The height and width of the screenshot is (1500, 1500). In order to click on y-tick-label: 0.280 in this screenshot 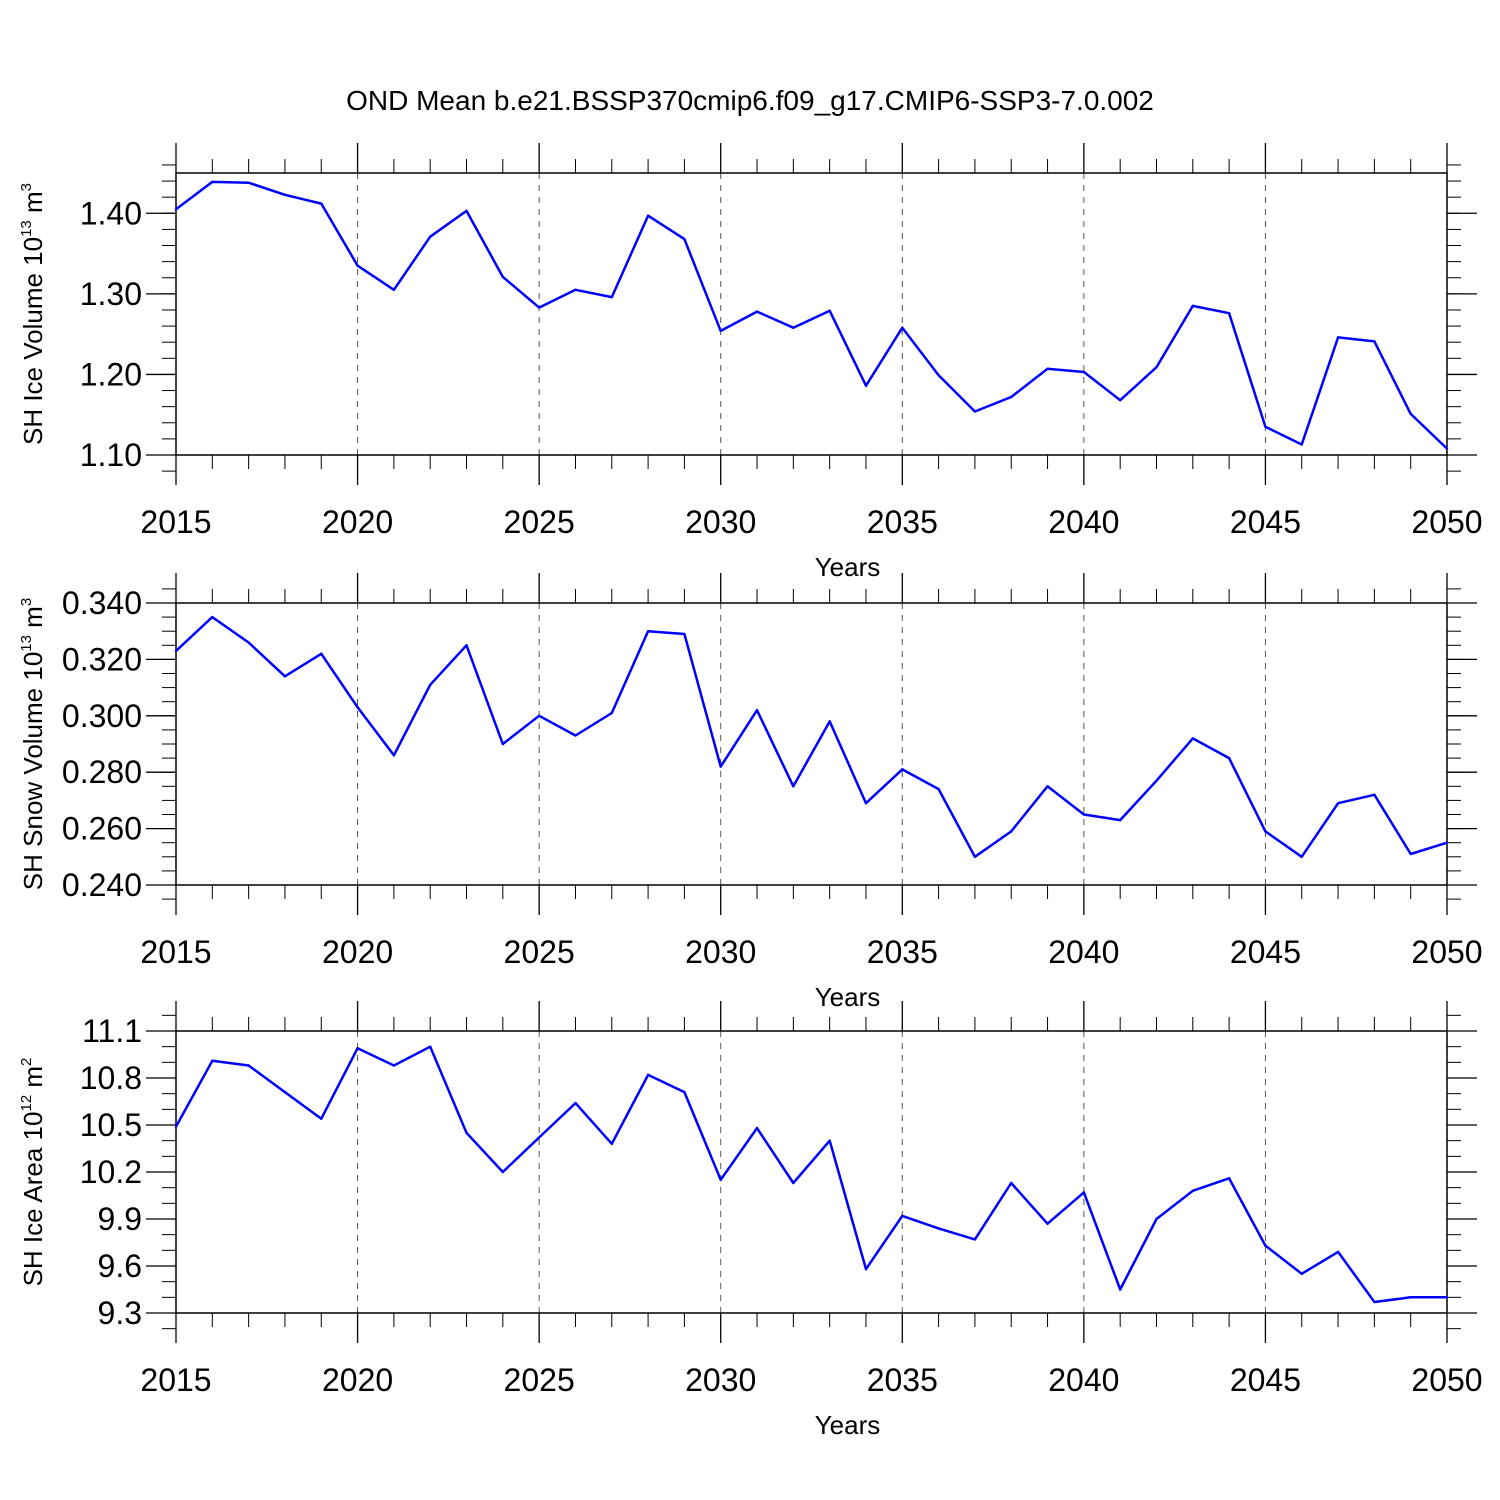, I will do `click(102, 772)`.